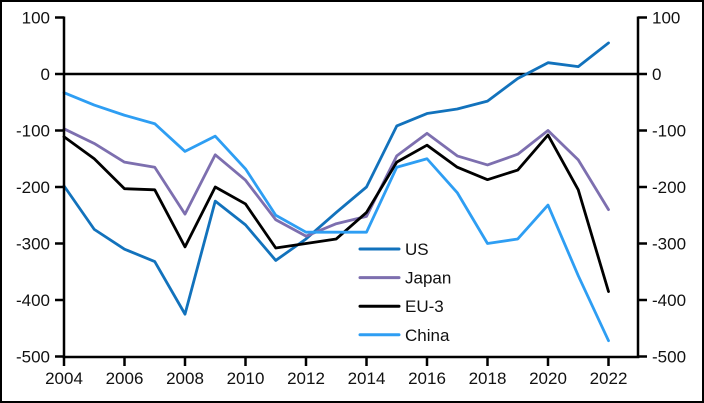  What do you see at coordinates (669, 131) in the screenshot?
I see `y-tick-label-right: -100` at bounding box center [669, 131].